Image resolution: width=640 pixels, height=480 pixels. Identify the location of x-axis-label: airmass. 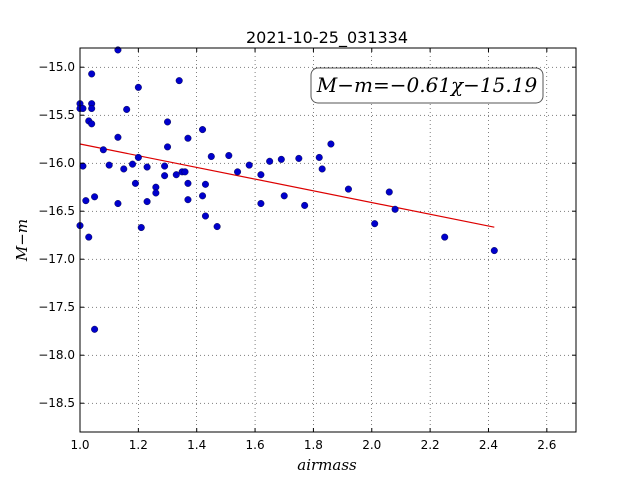
(327, 465).